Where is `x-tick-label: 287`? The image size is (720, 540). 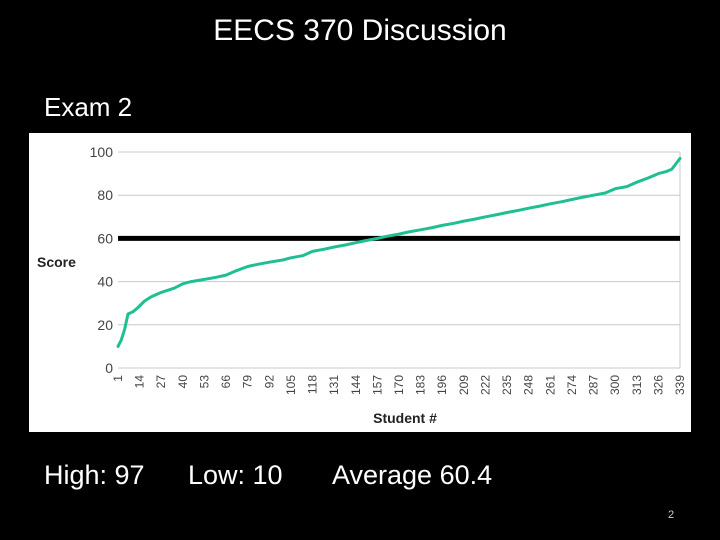
x-tick-label: 287 is located at coordinates (594, 385).